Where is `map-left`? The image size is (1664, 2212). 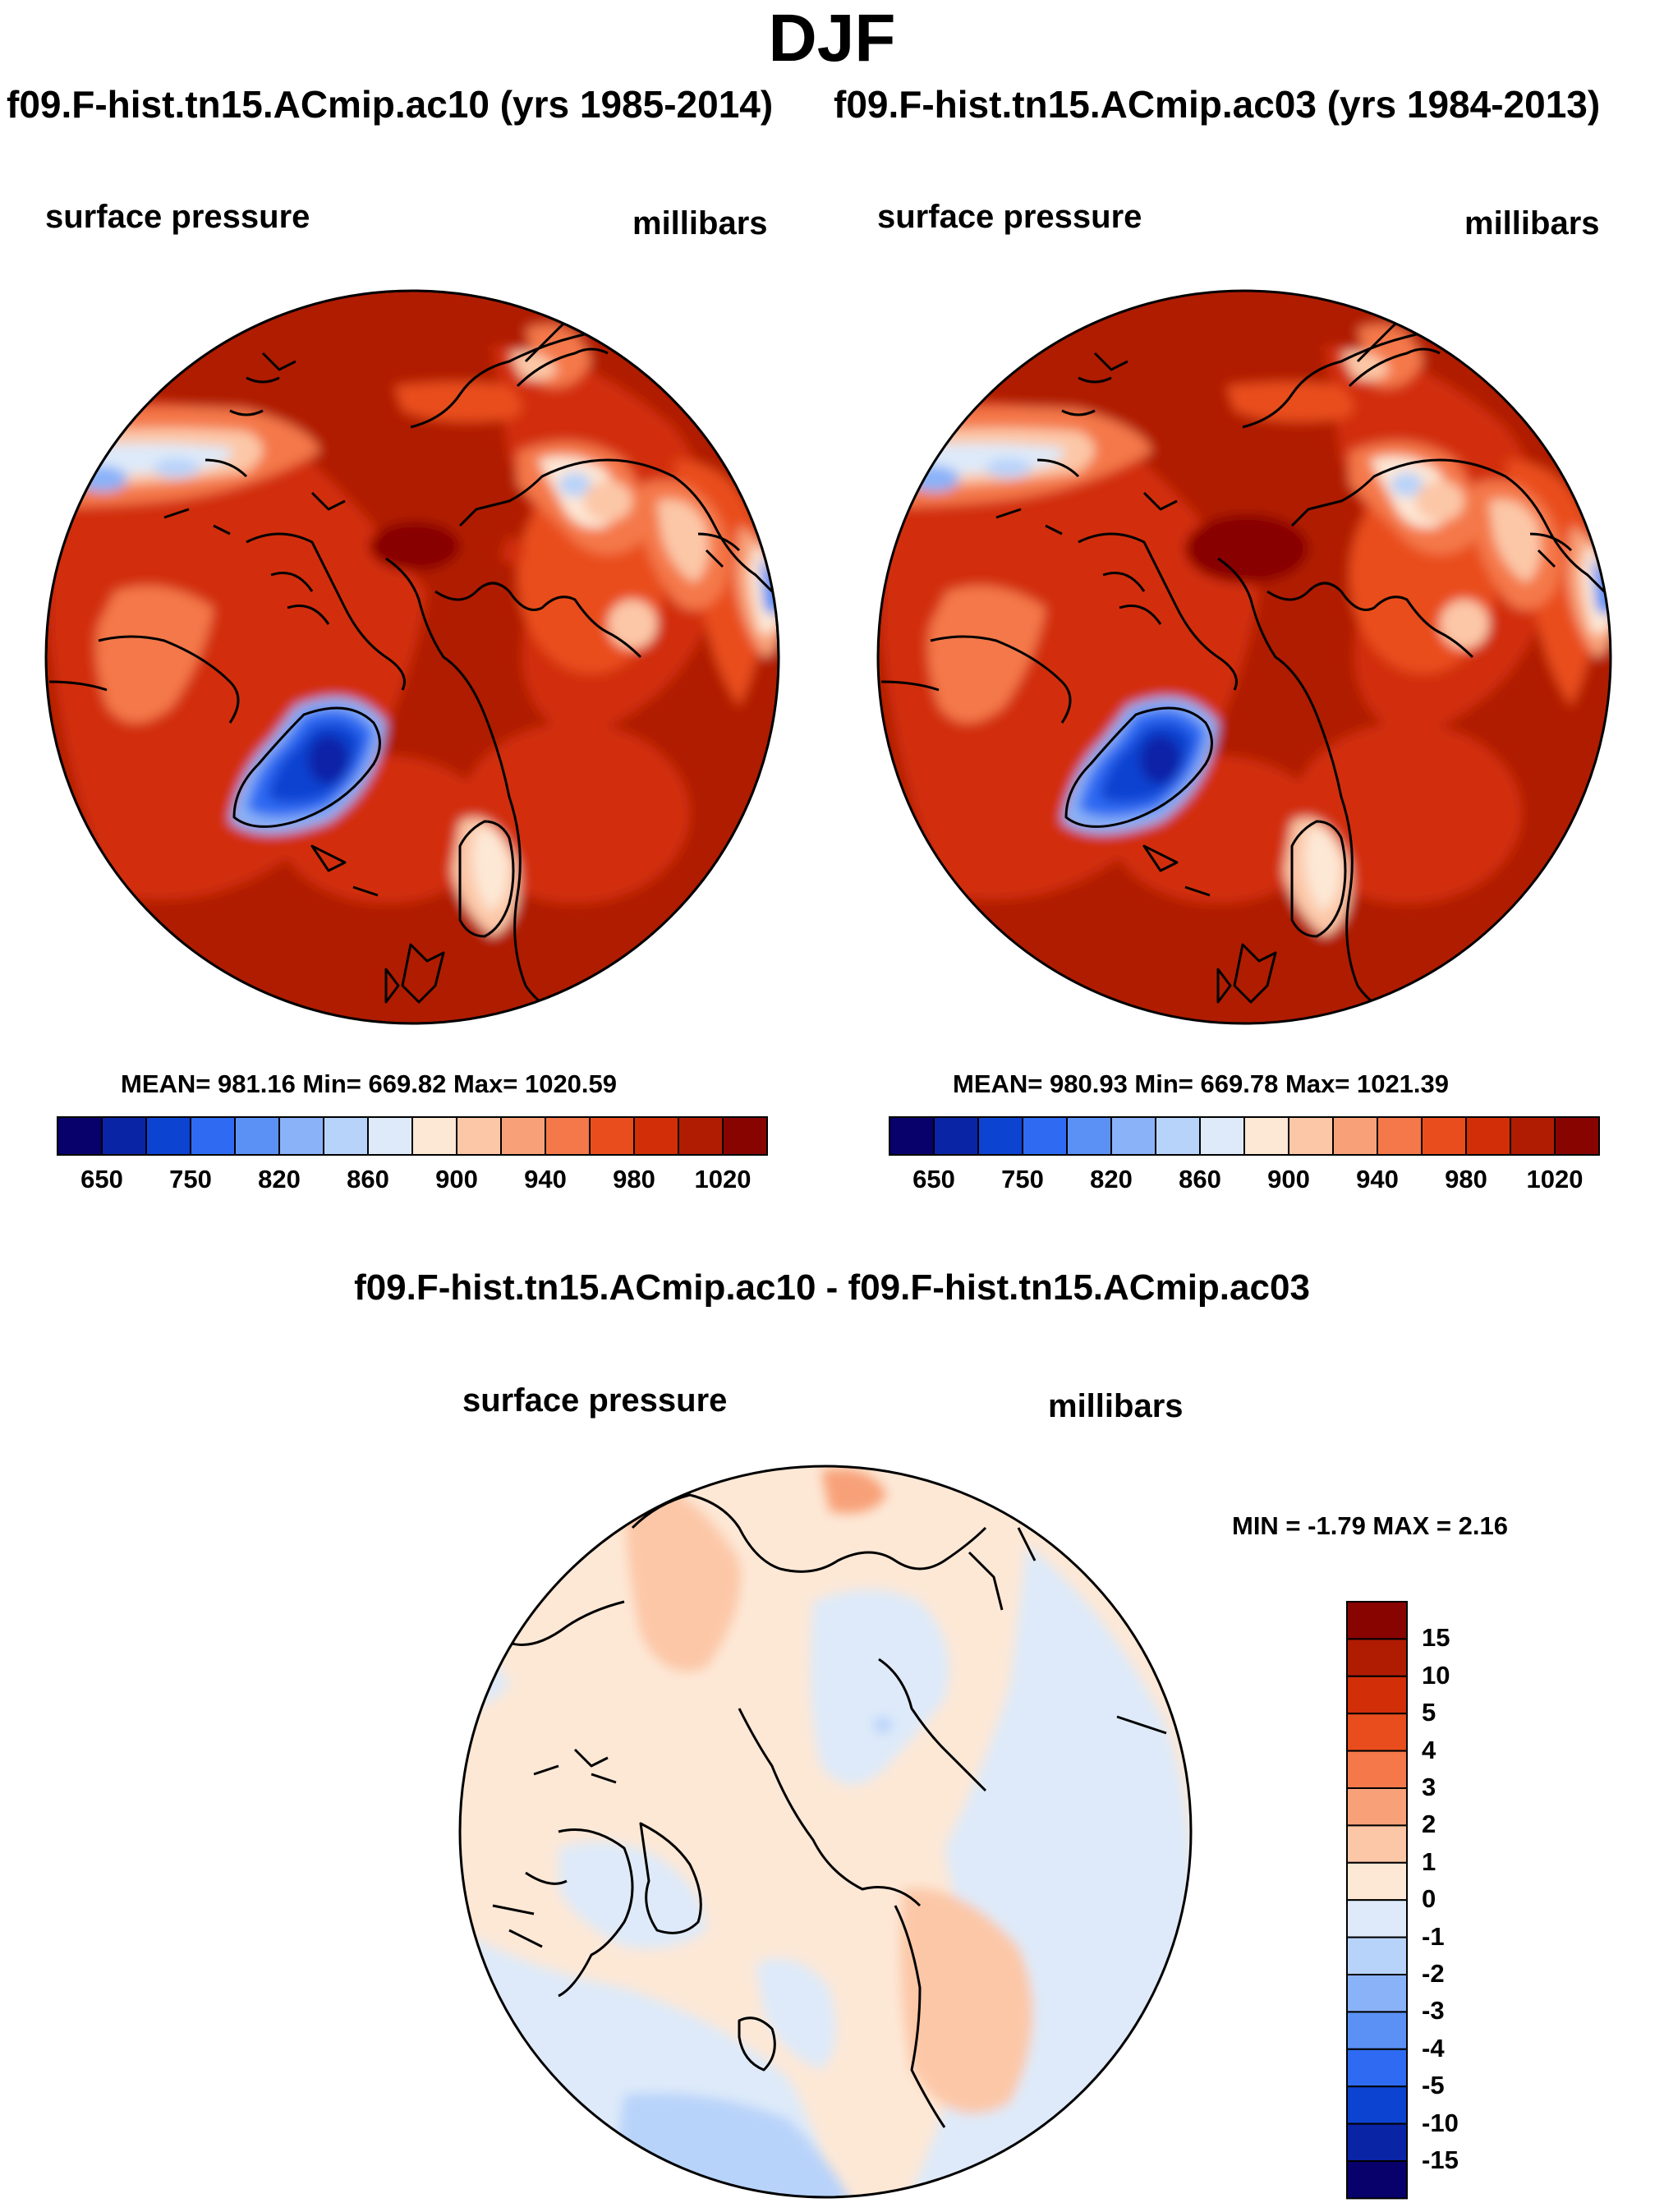
map-left is located at coordinates (412, 657).